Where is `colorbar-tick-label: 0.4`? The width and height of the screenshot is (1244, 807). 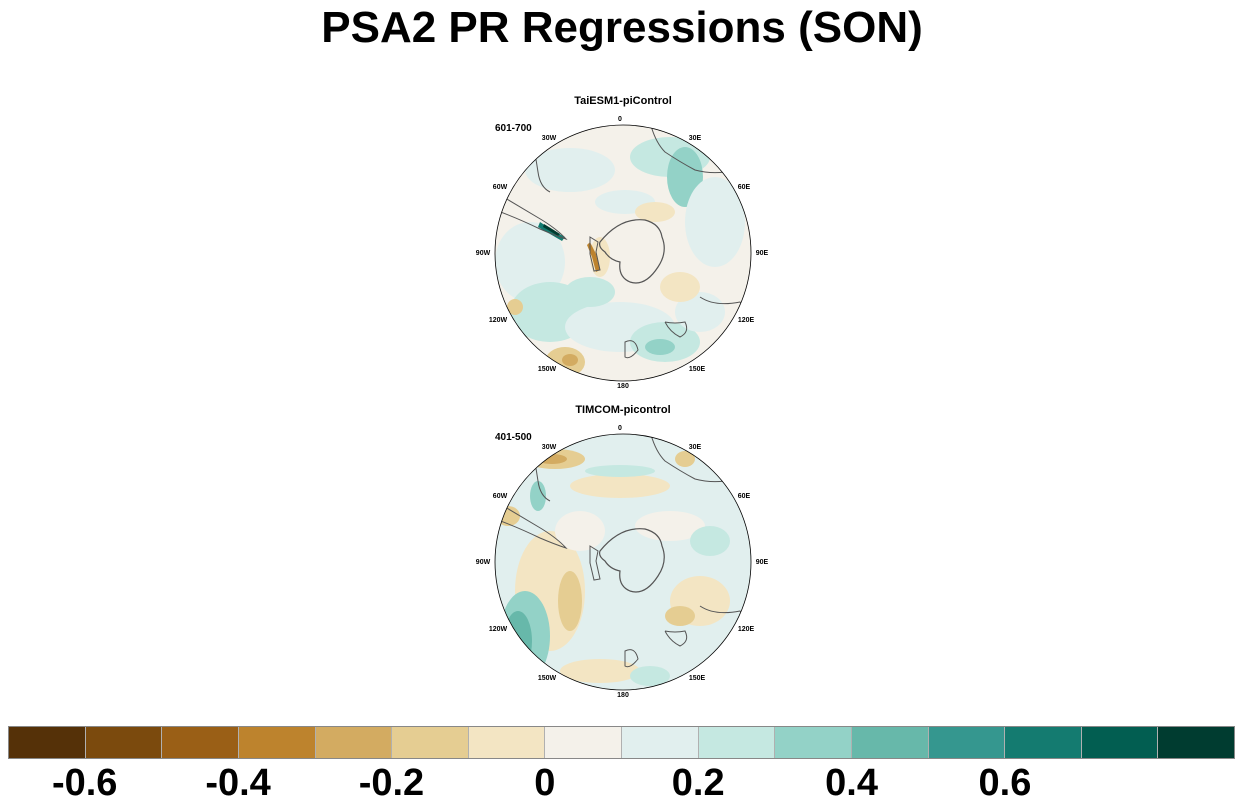
colorbar-tick-label: 0.4 is located at coordinates (851, 783).